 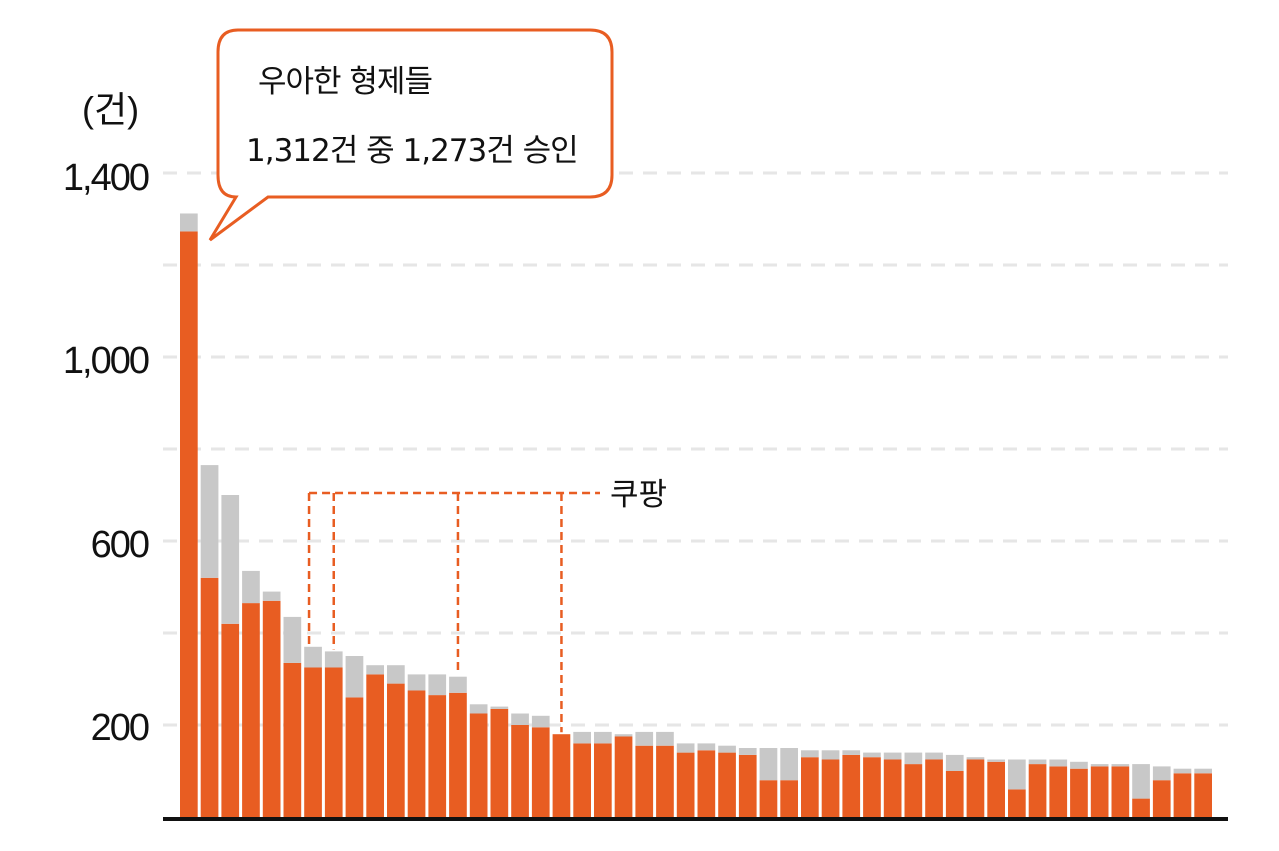 I want to click on kupang-annotation, so click(x=453, y=612).